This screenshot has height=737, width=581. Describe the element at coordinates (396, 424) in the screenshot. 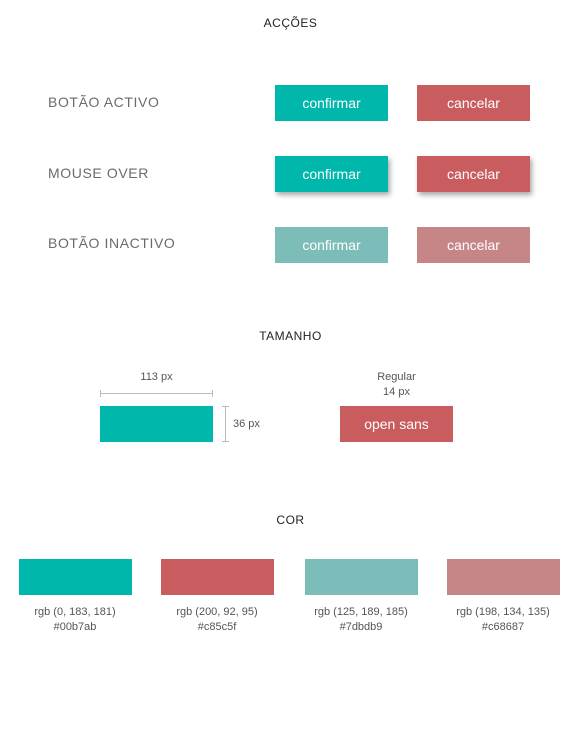

I see `font-sample-button: open sans` at that location.